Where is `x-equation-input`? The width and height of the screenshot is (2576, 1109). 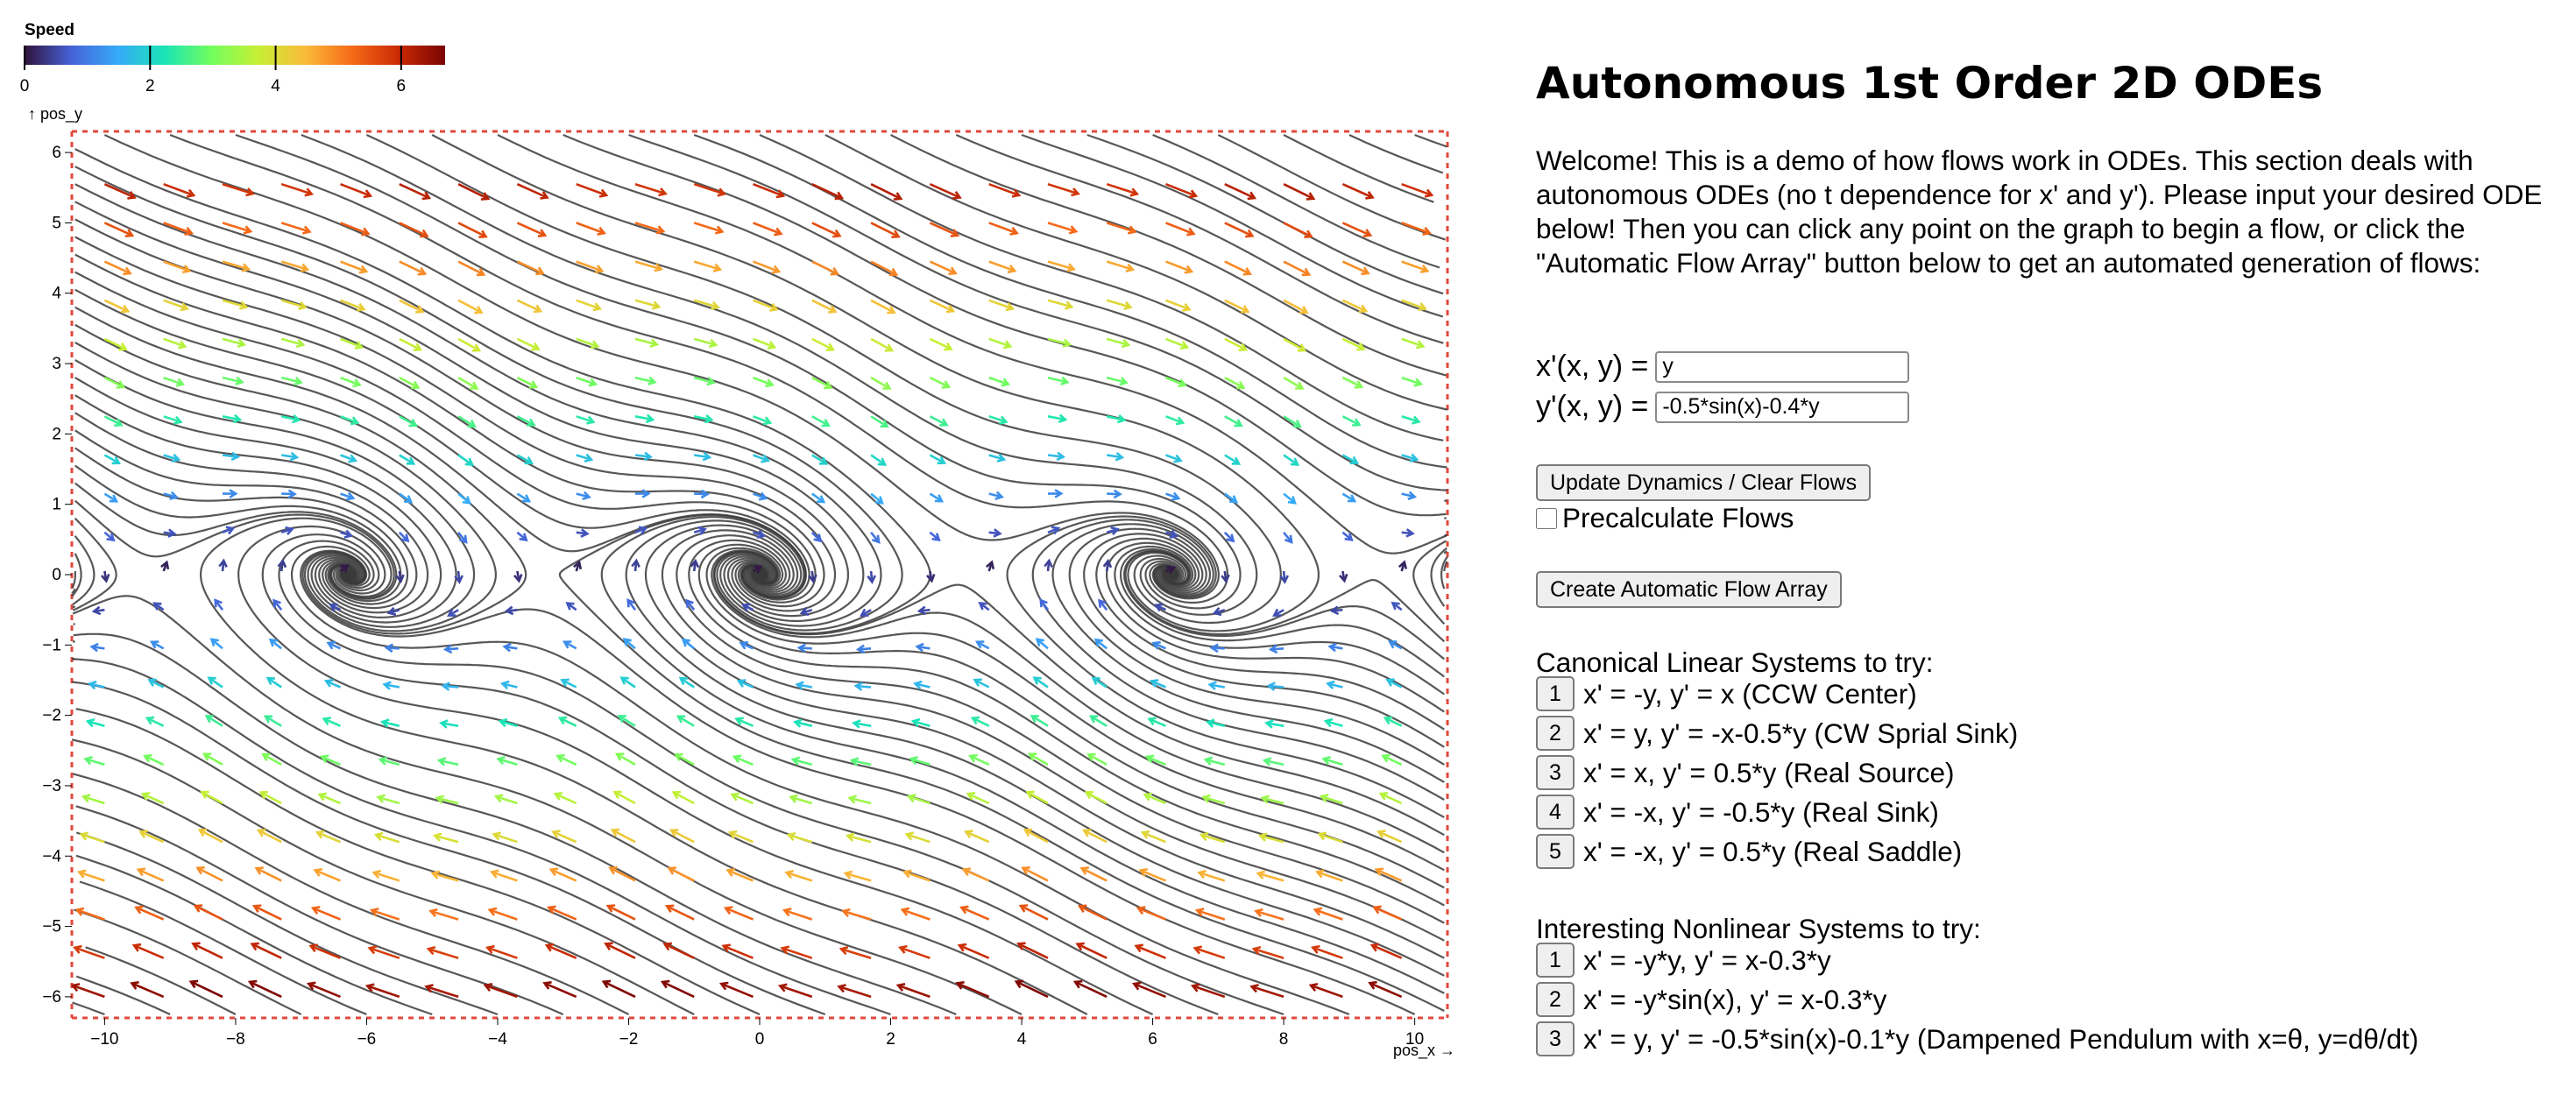 x-equation-input is located at coordinates (1782, 367).